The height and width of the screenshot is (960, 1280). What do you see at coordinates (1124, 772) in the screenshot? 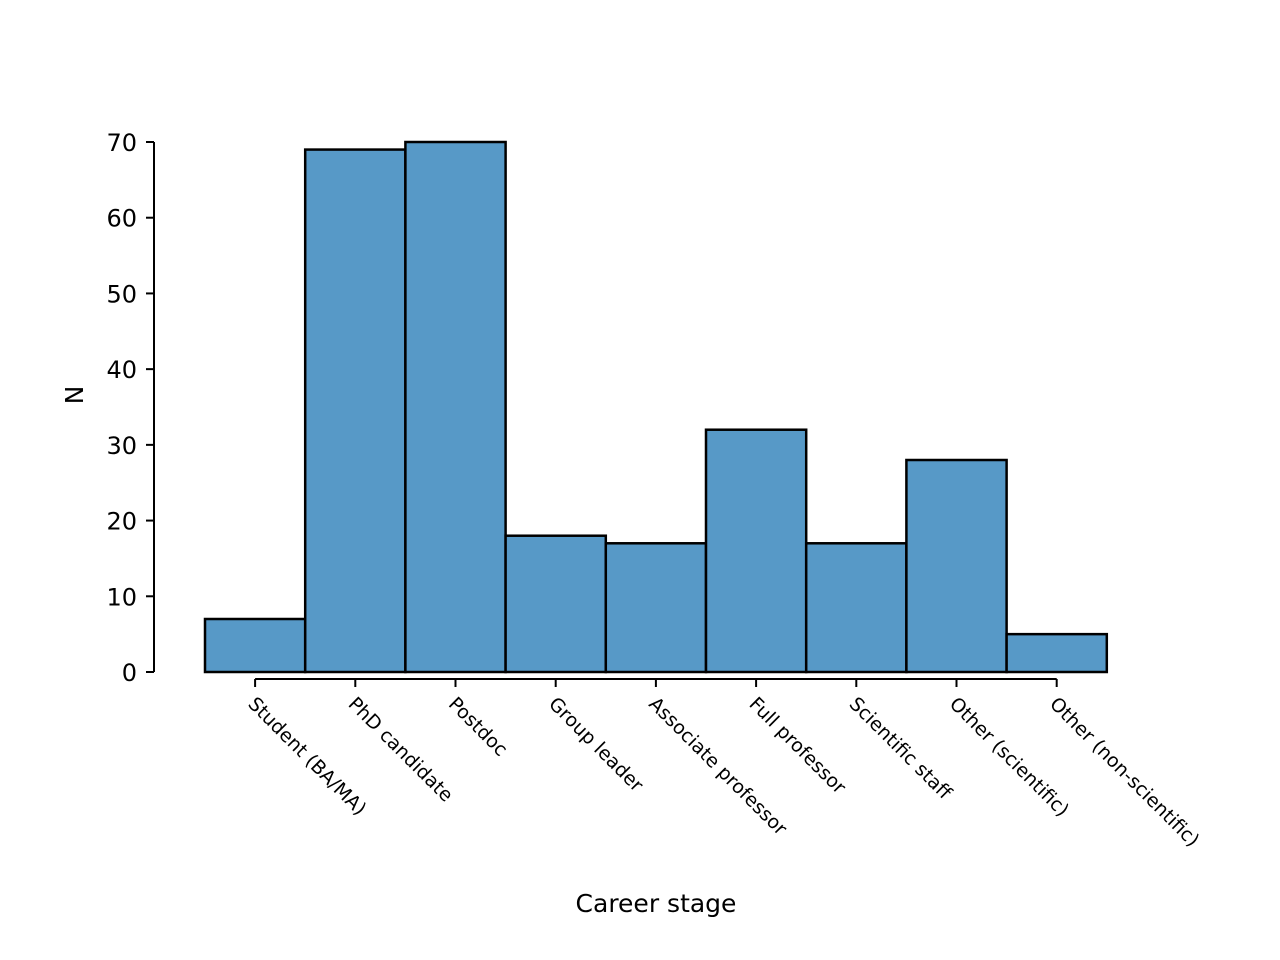
I see `x-tick-label: Other (non-scientific)` at bounding box center [1124, 772].